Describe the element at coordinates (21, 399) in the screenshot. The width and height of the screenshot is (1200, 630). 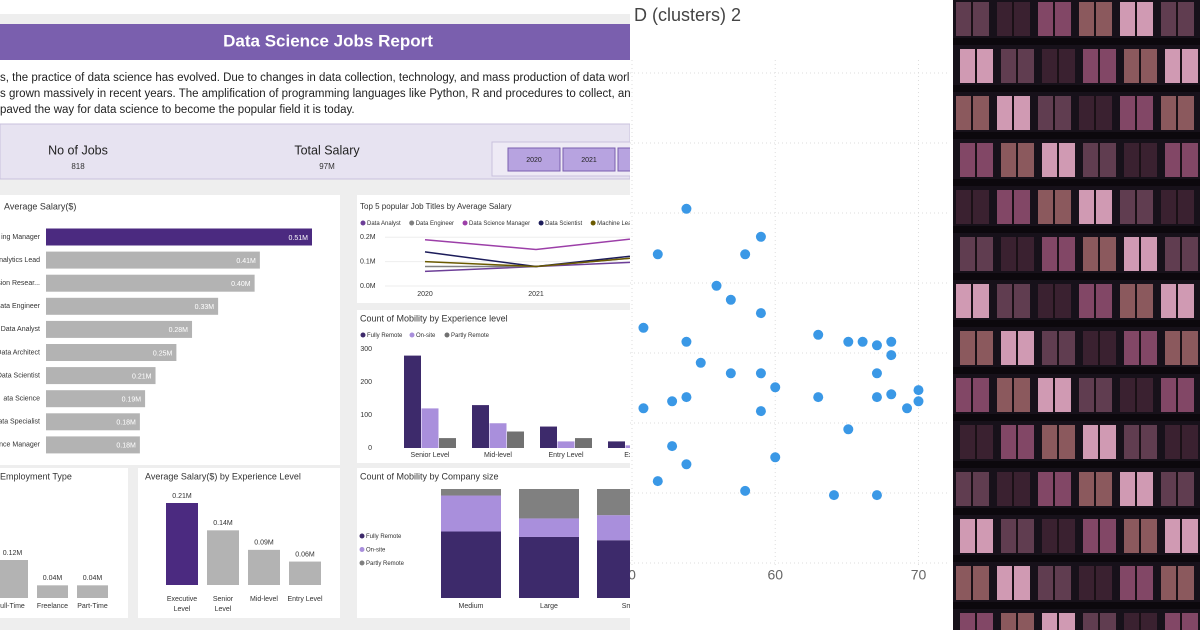
I see `bar-category: ata Science` at that location.